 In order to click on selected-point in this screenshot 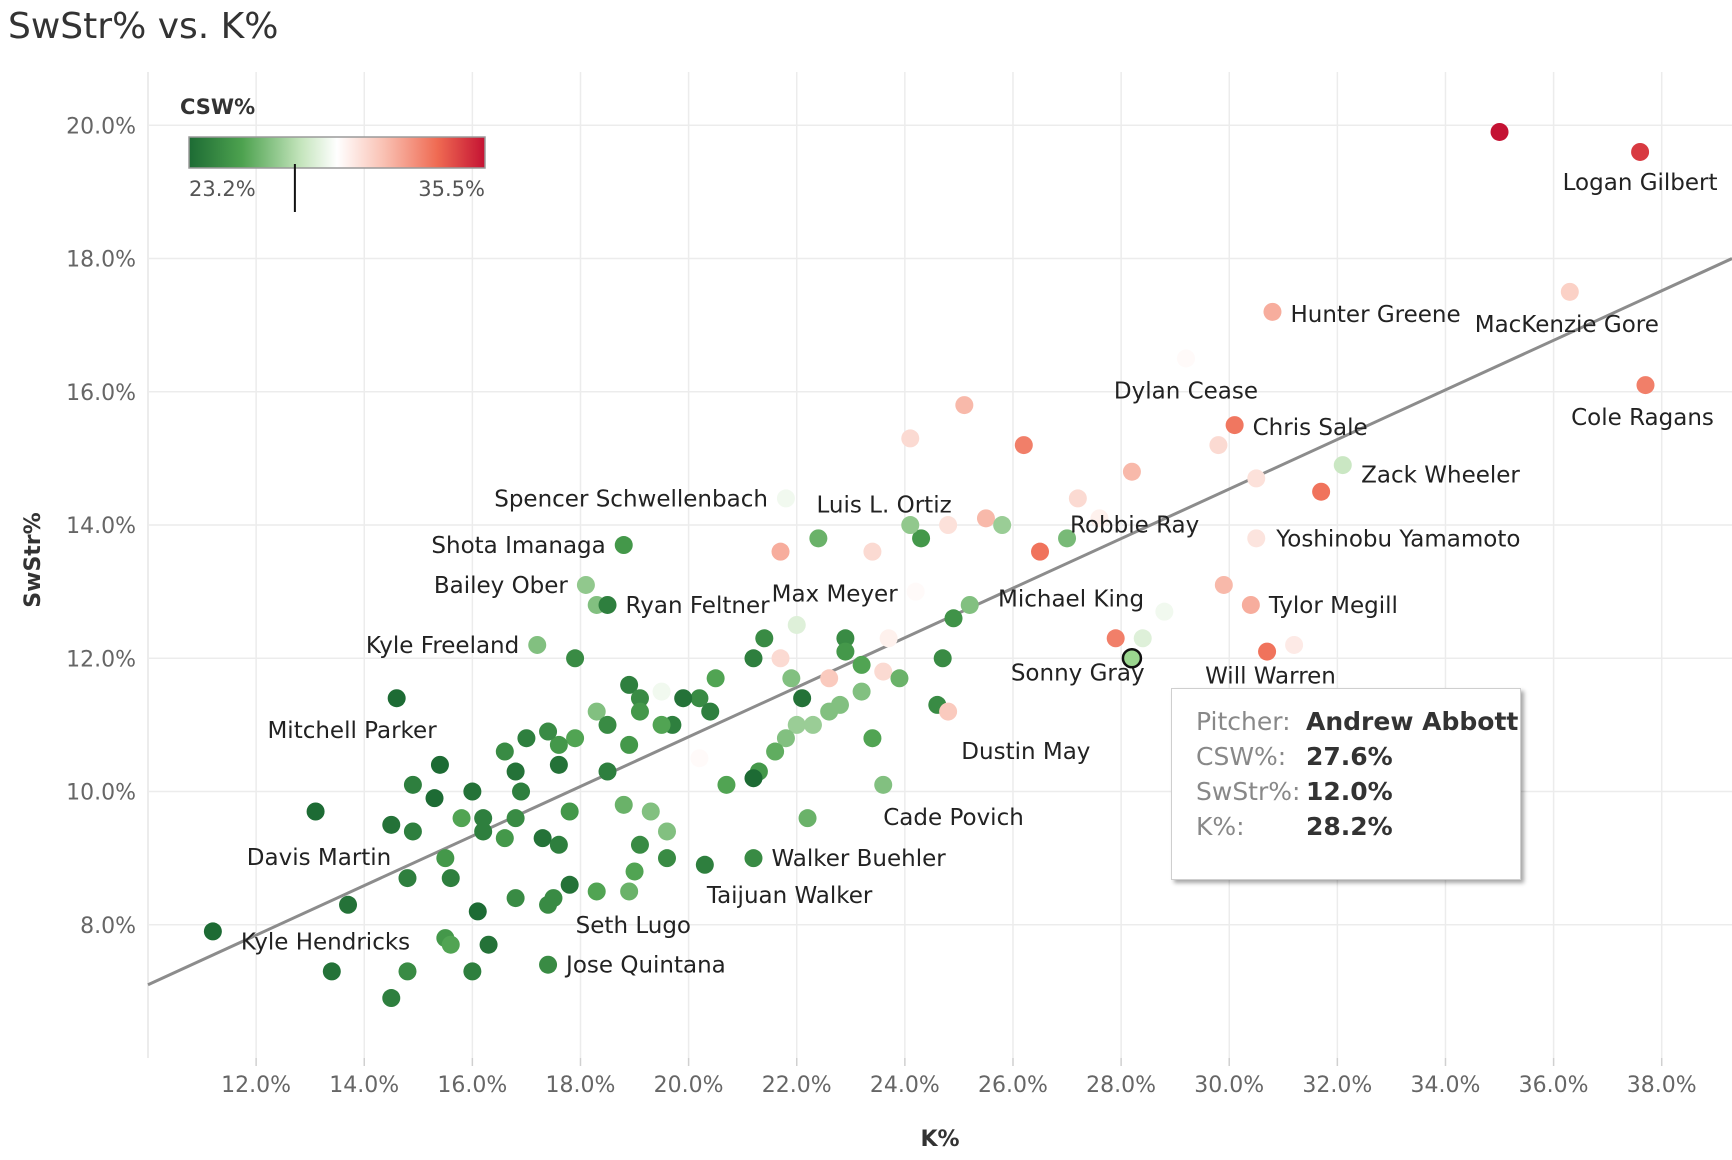, I will do `click(1132, 658)`.